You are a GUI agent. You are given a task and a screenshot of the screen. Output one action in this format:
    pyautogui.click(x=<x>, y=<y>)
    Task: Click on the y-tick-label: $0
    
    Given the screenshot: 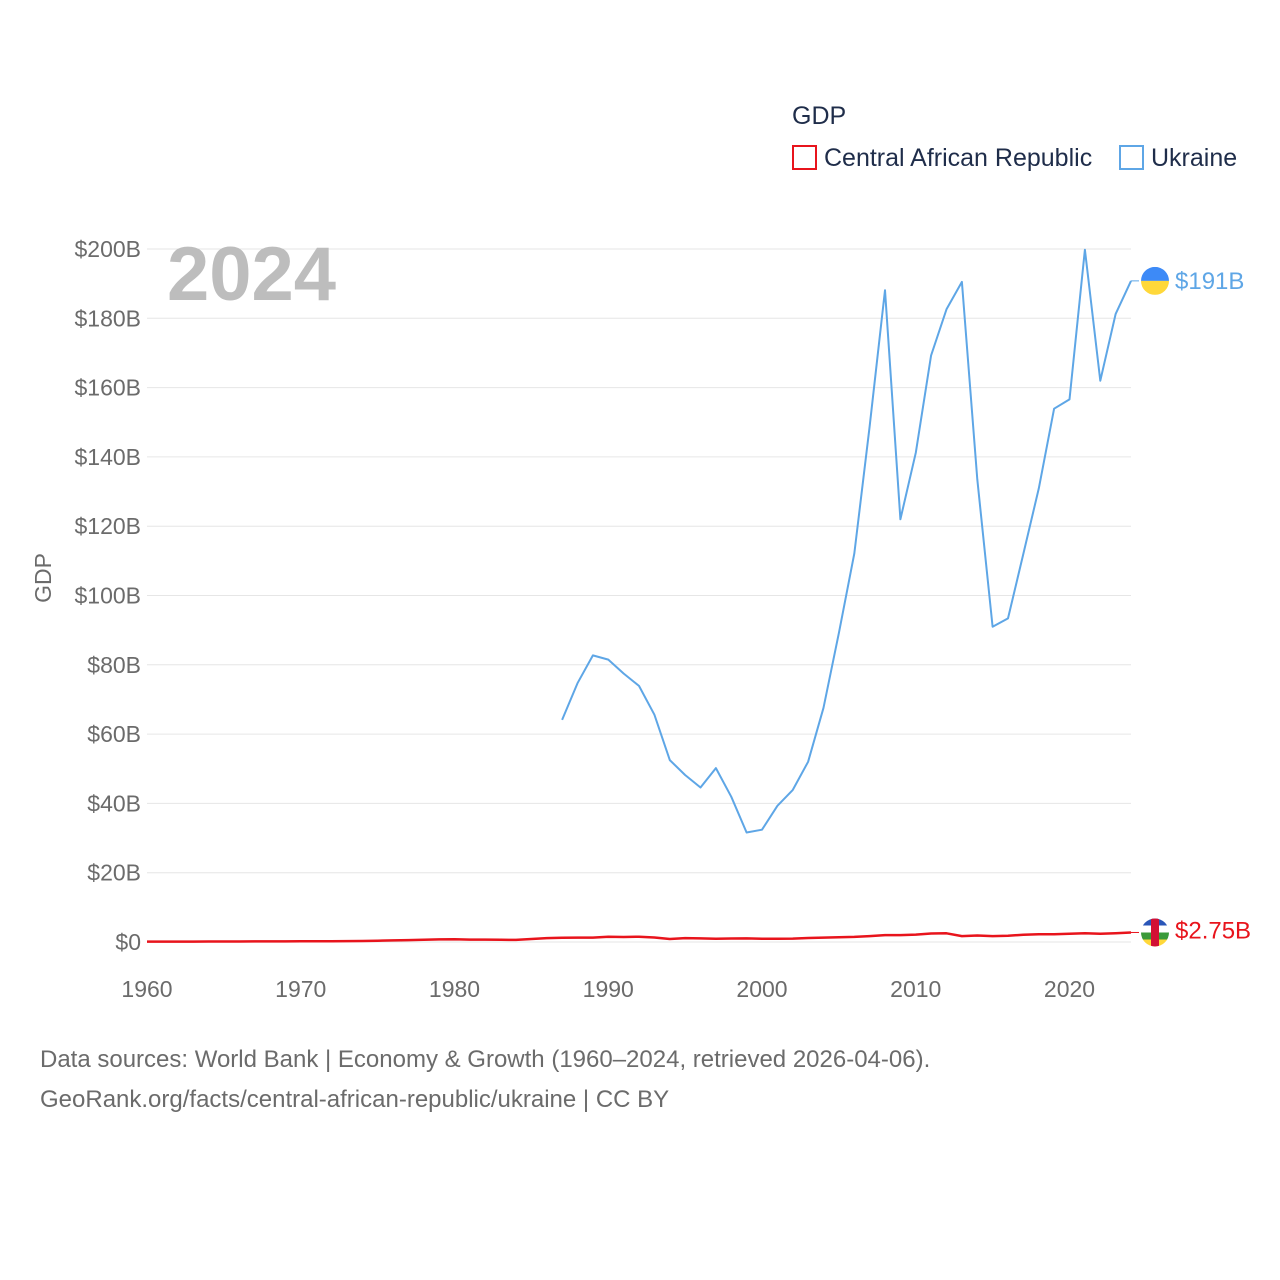 What is the action you would take?
    pyautogui.click(x=128, y=942)
    